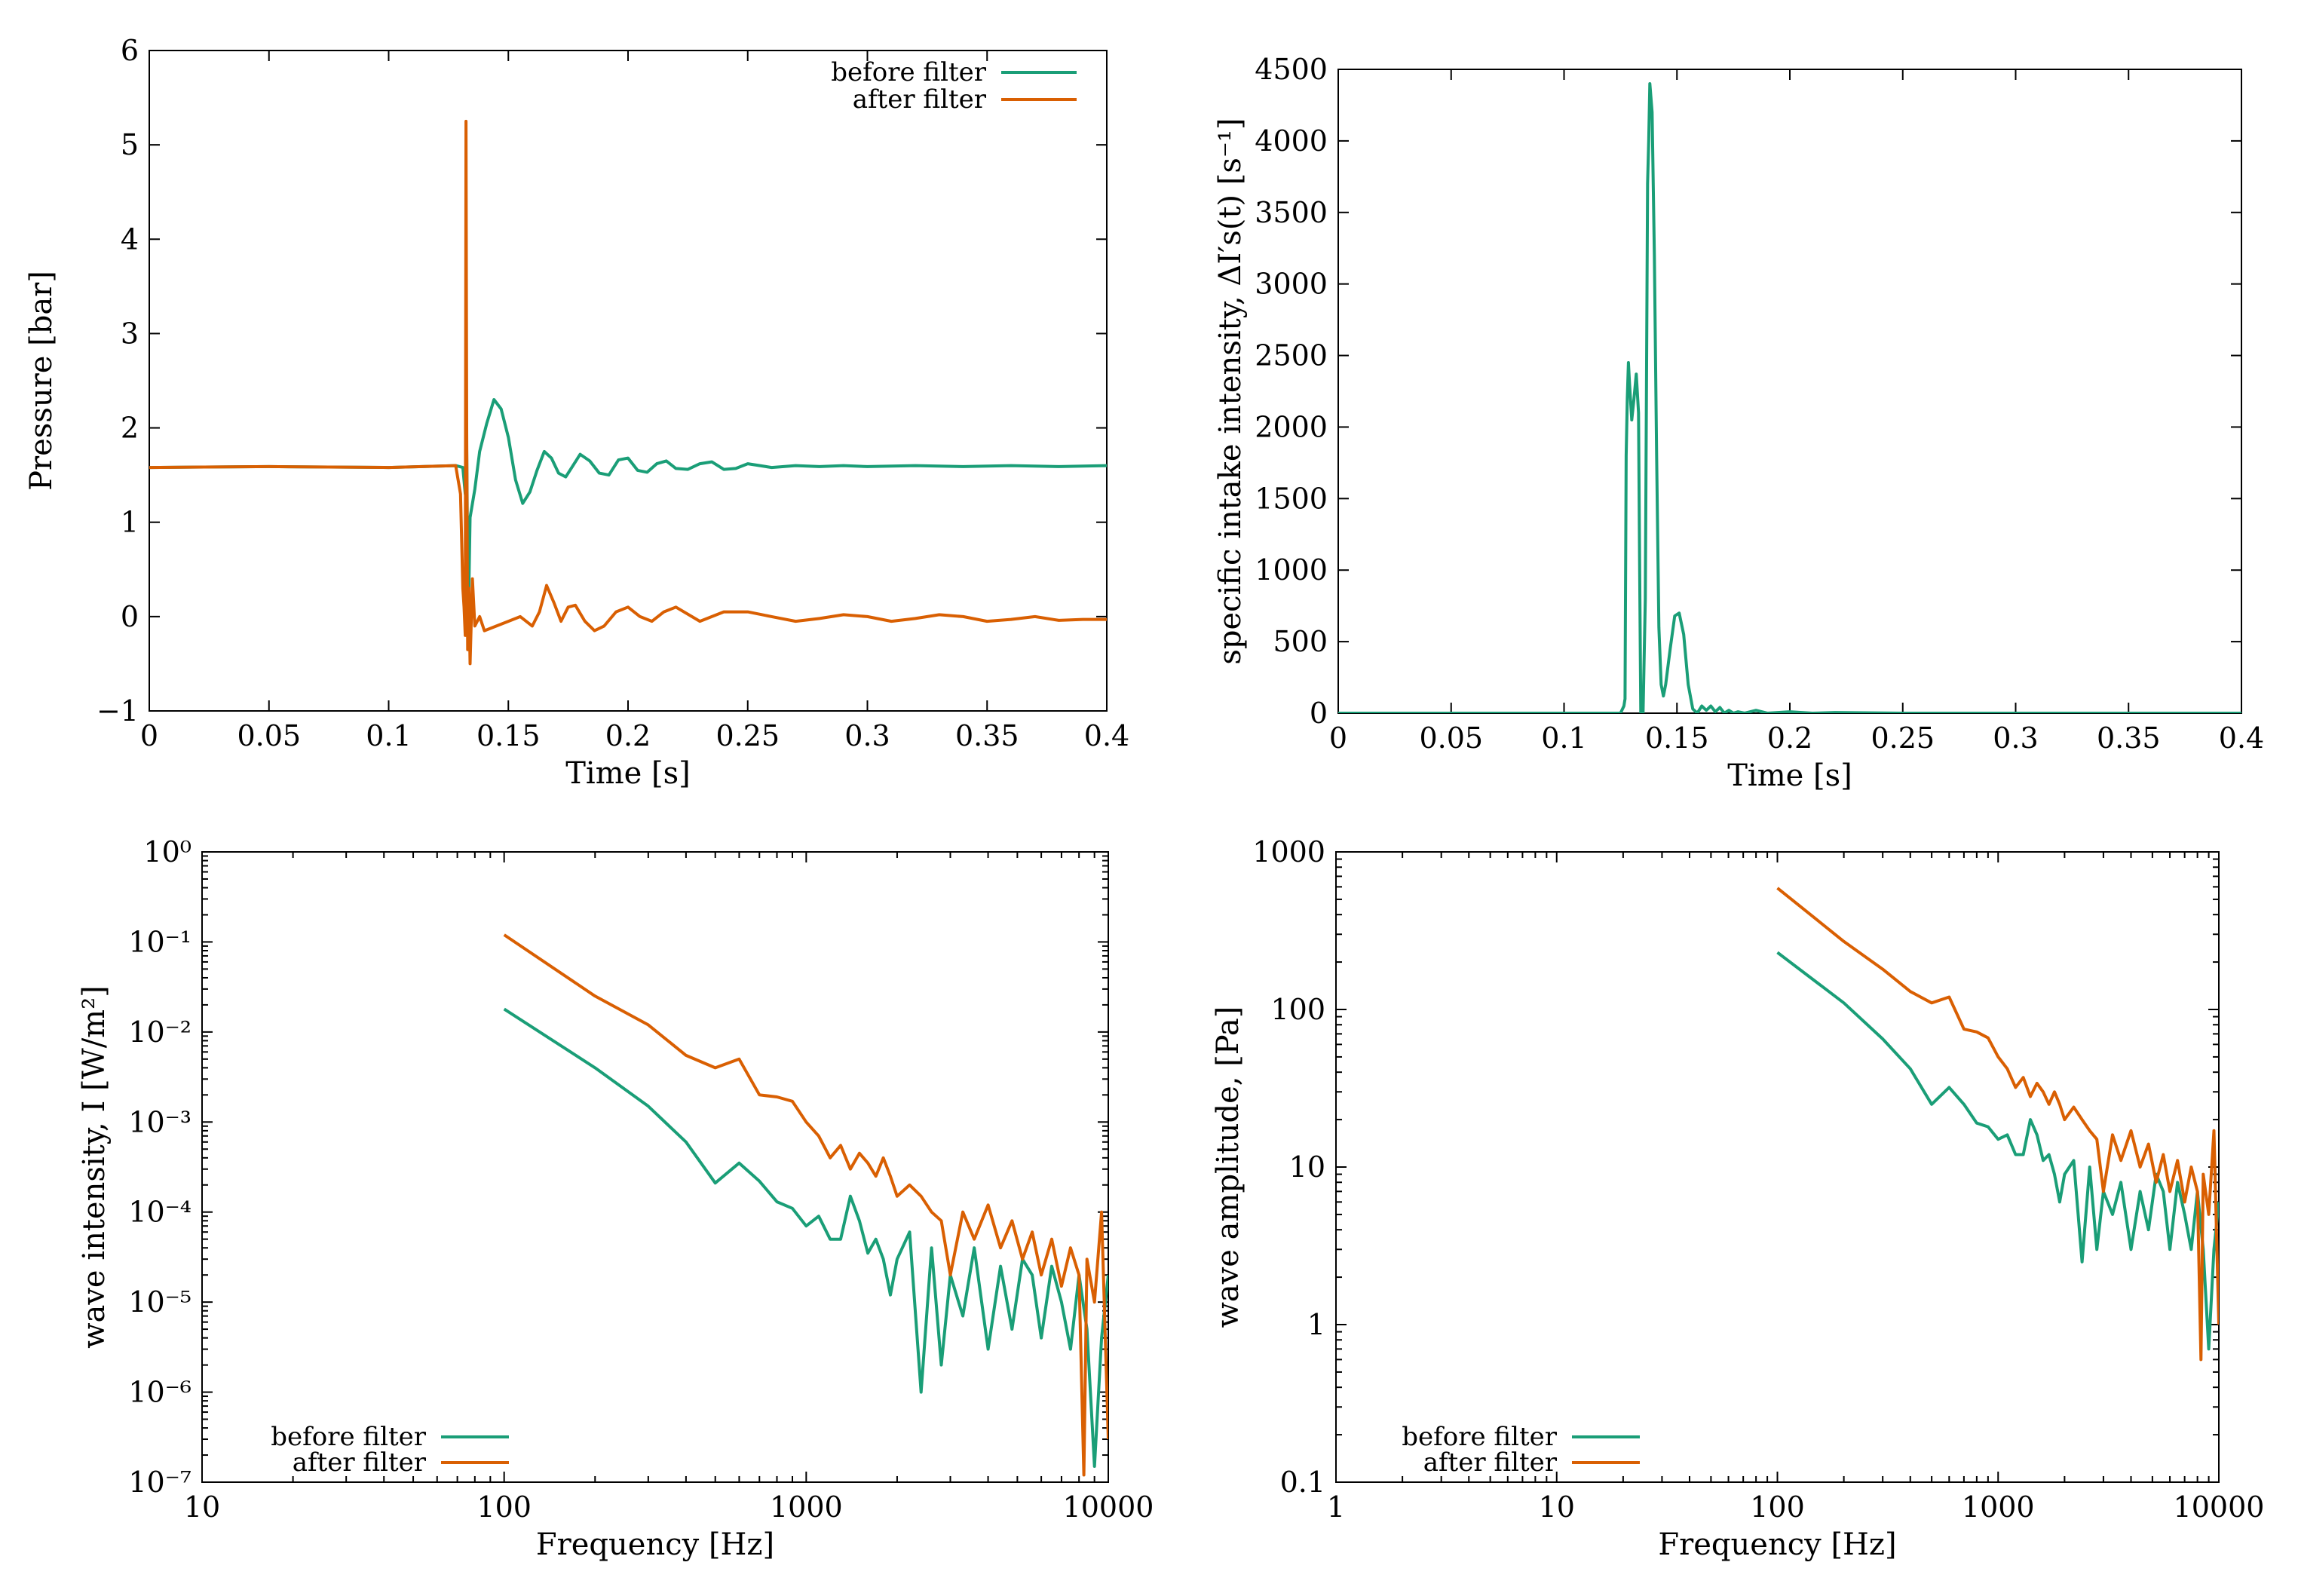  What do you see at coordinates (1307, 1167) in the screenshot?
I see `y-tick-label: 10` at bounding box center [1307, 1167].